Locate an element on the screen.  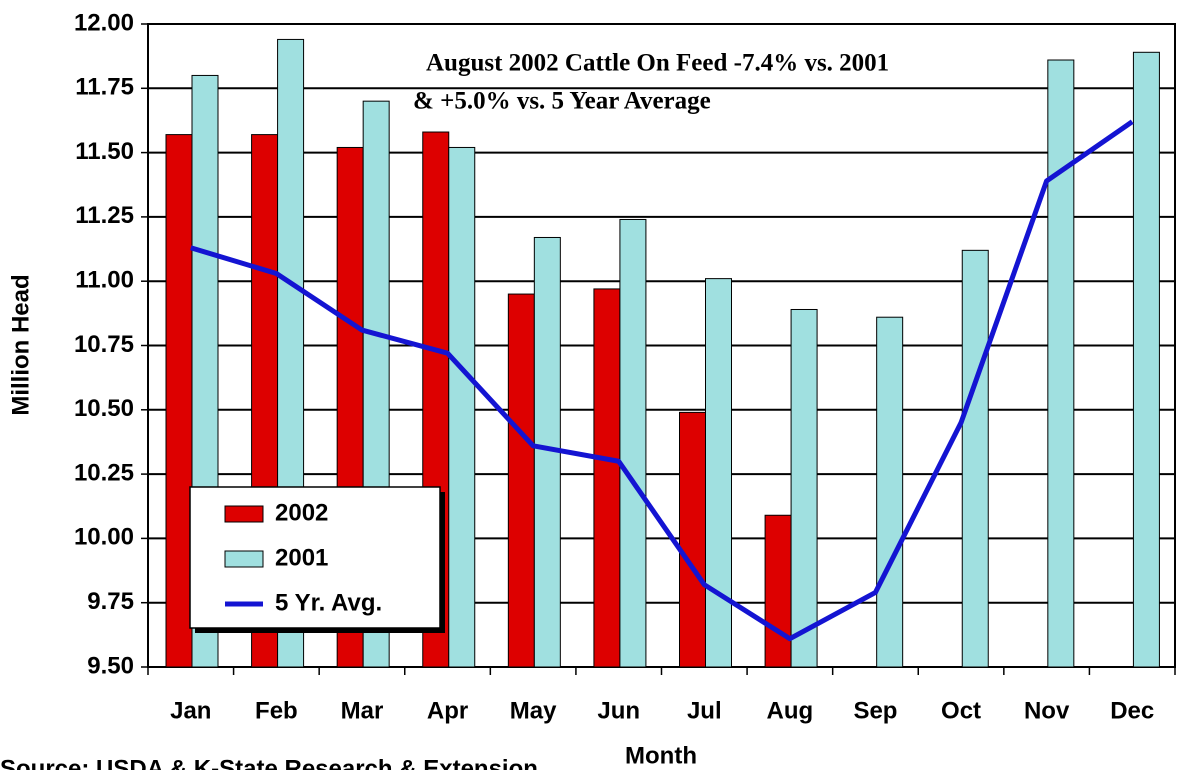
x-tick-label: Apr is located at coordinates (447, 710).